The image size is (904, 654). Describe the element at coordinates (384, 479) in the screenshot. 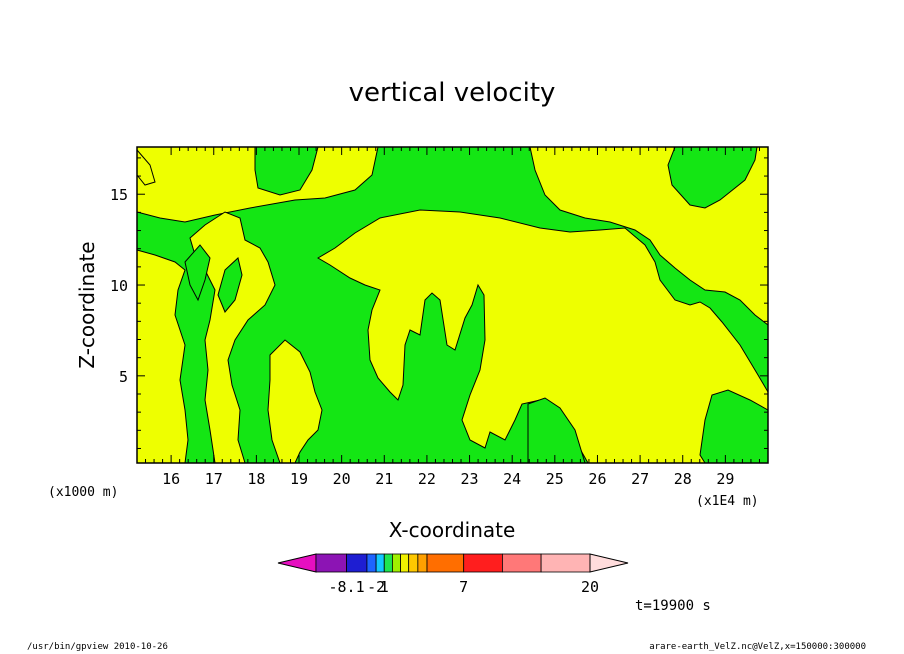

I see `x-tick-label: 21` at that location.